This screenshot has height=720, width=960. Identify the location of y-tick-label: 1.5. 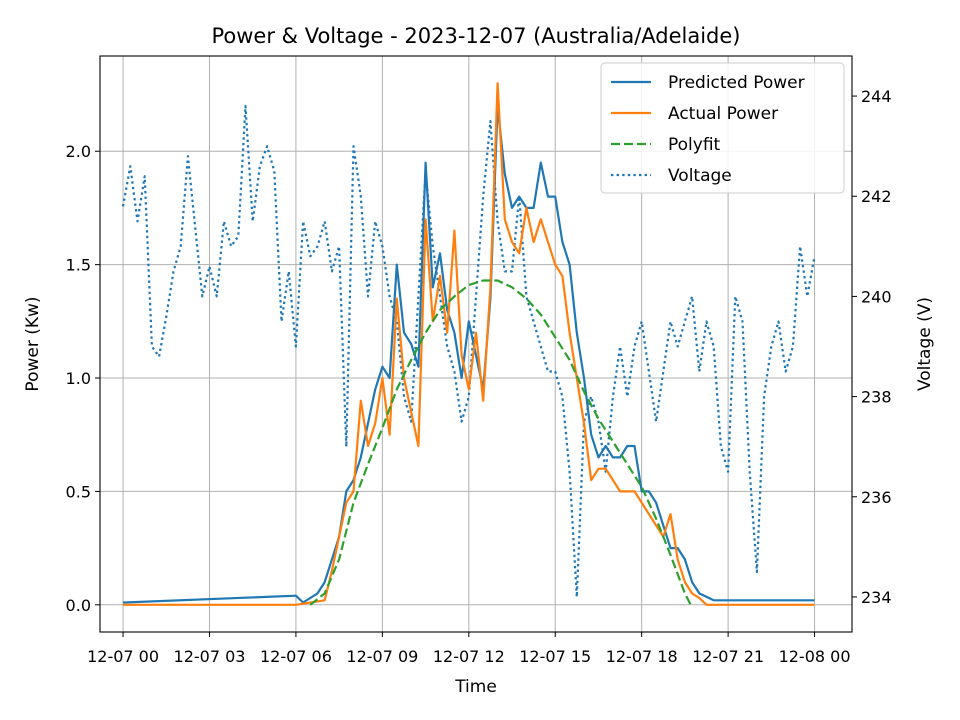
(78, 265).